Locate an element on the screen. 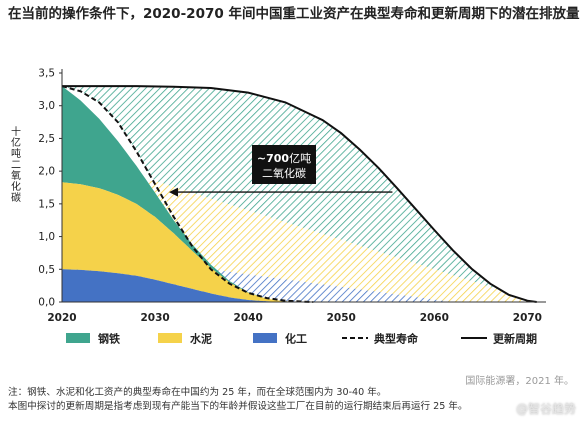 This screenshot has width=588, height=432. annotation-arrow-head is located at coordinates (174, 192).